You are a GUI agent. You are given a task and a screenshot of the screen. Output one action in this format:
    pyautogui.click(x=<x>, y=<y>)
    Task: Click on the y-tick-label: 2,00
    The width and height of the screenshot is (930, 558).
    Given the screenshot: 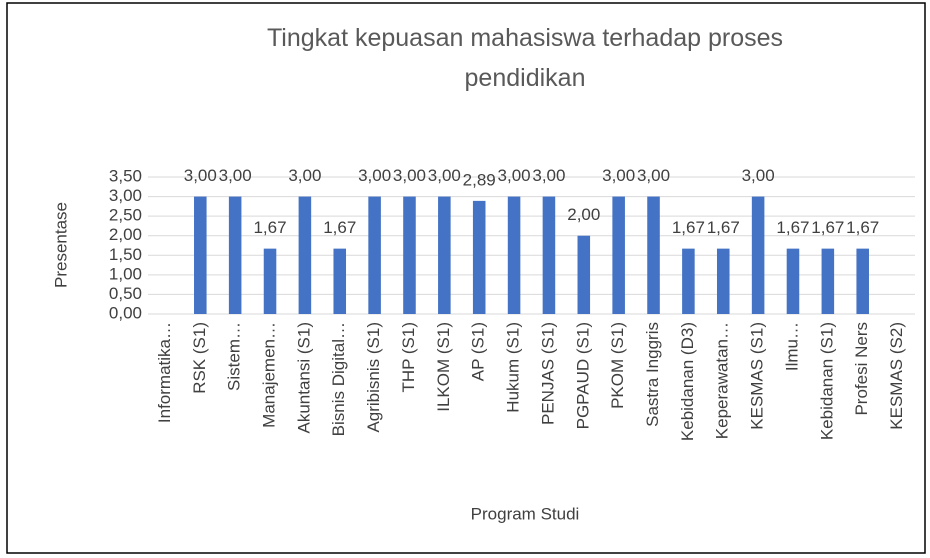 What is the action you would take?
    pyautogui.click(x=125, y=234)
    